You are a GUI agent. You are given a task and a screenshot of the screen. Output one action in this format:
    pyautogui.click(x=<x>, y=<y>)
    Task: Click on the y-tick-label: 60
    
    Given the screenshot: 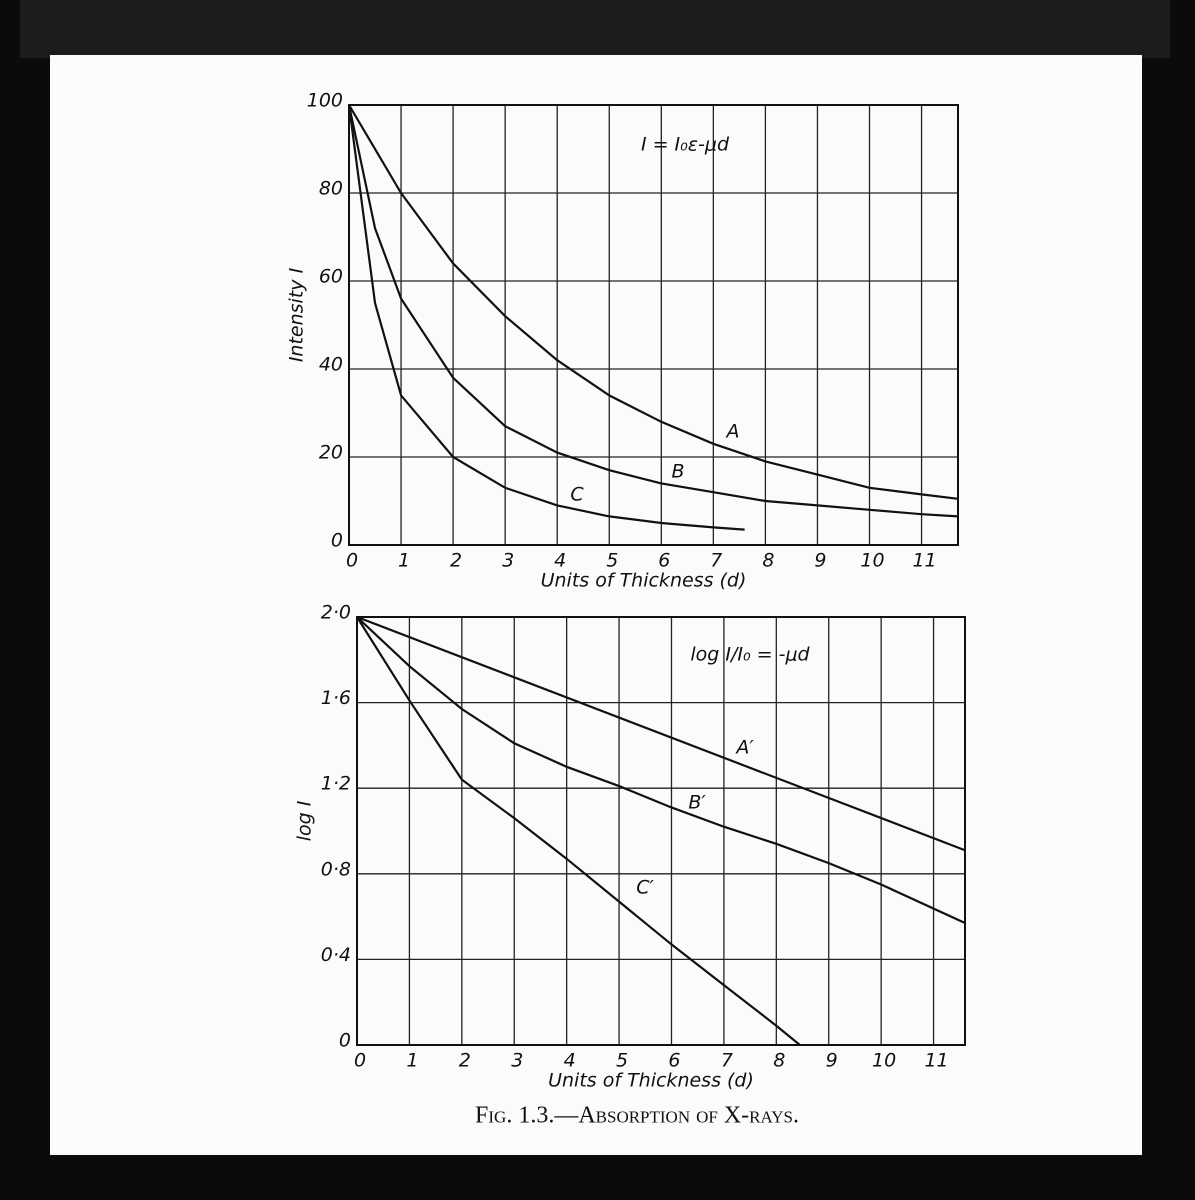 What is the action you would take?
    pyautogui.click(x=331, y=277)
    